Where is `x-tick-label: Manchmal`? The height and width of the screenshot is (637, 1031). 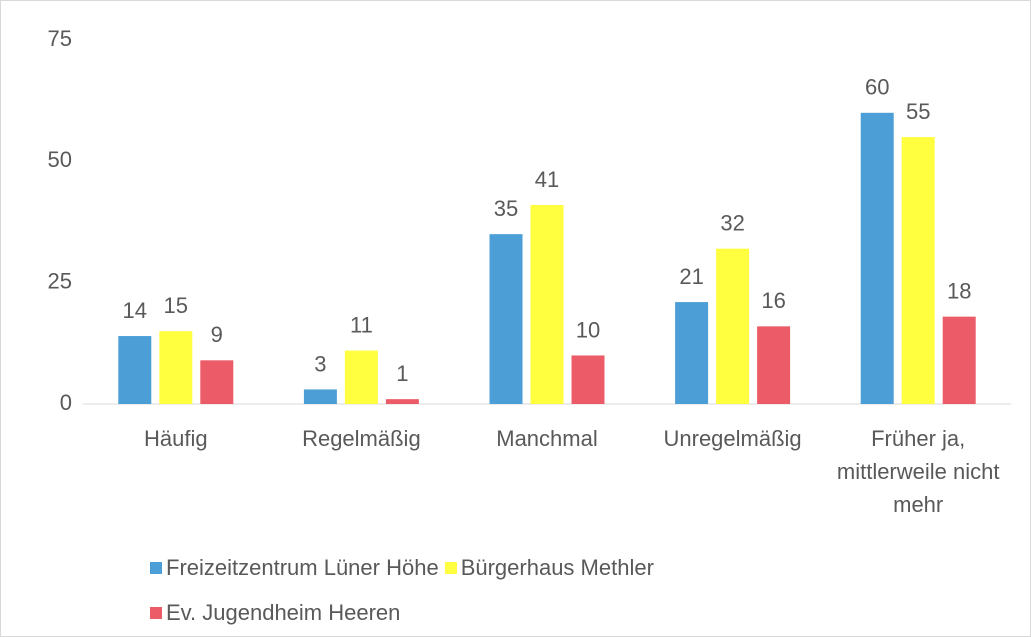
x-tick-label: Manchmal is located at coordinates (547, 438).